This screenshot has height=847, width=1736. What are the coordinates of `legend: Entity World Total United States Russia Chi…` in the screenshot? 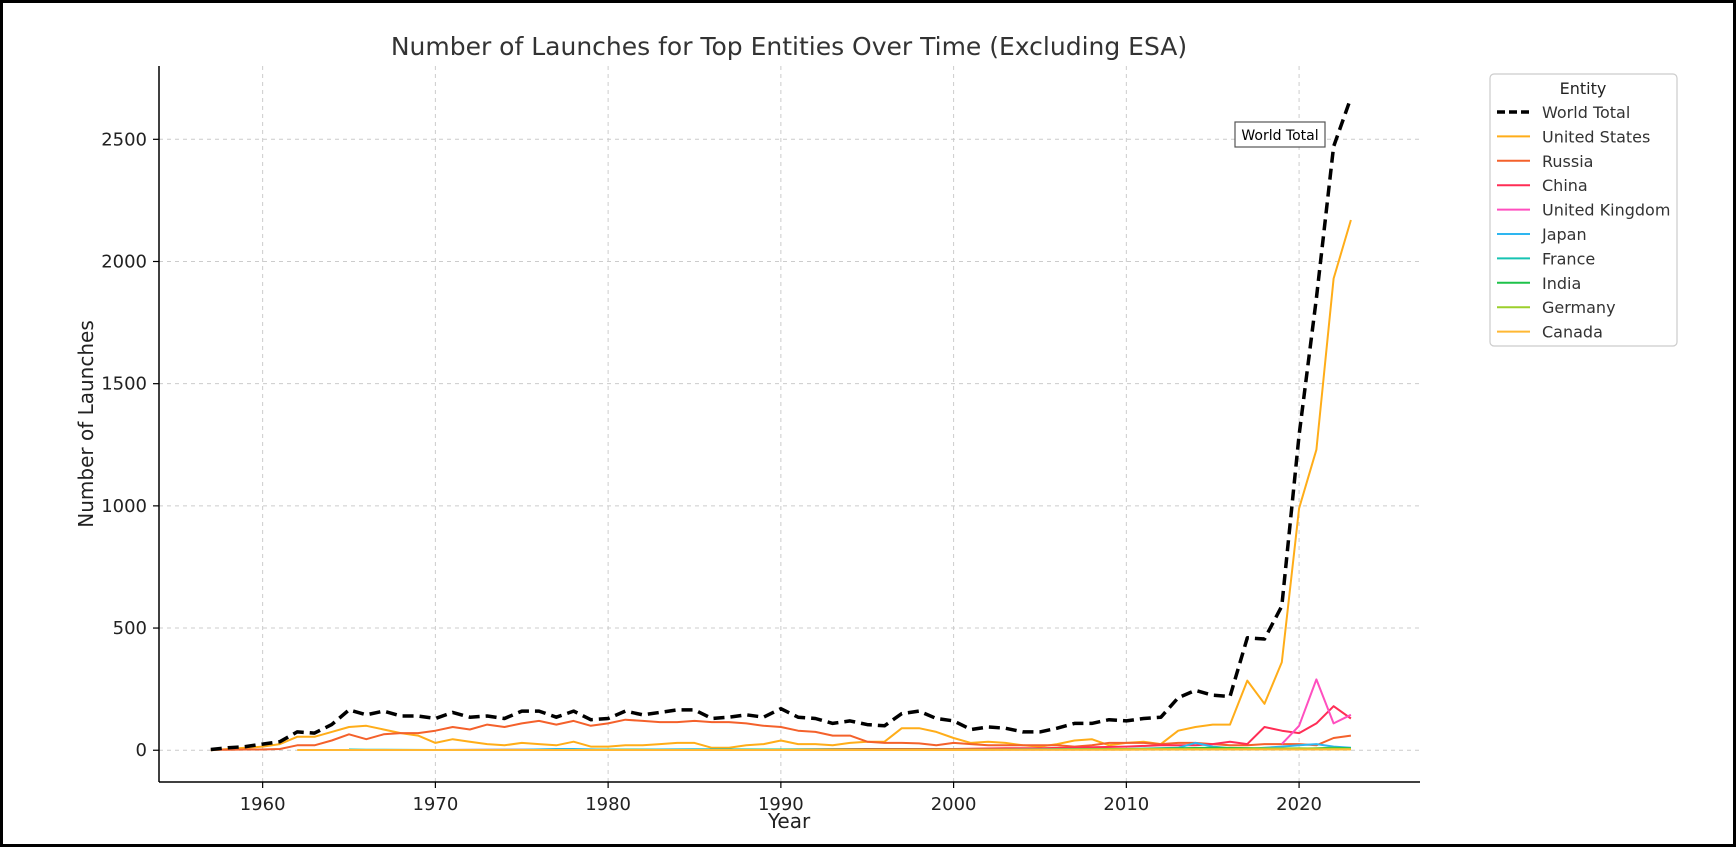 It's located at (1583, 210).